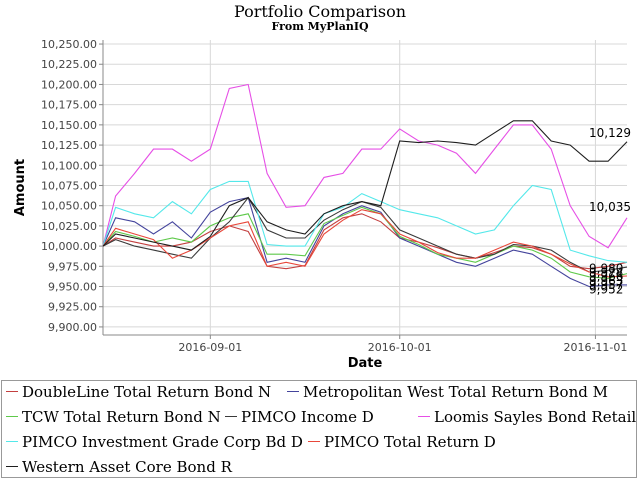 The height and width of the screenshot is (480, 640). I want to click on legend-item-0: DoubleLine Total Return Bond N, so click(138, 392).